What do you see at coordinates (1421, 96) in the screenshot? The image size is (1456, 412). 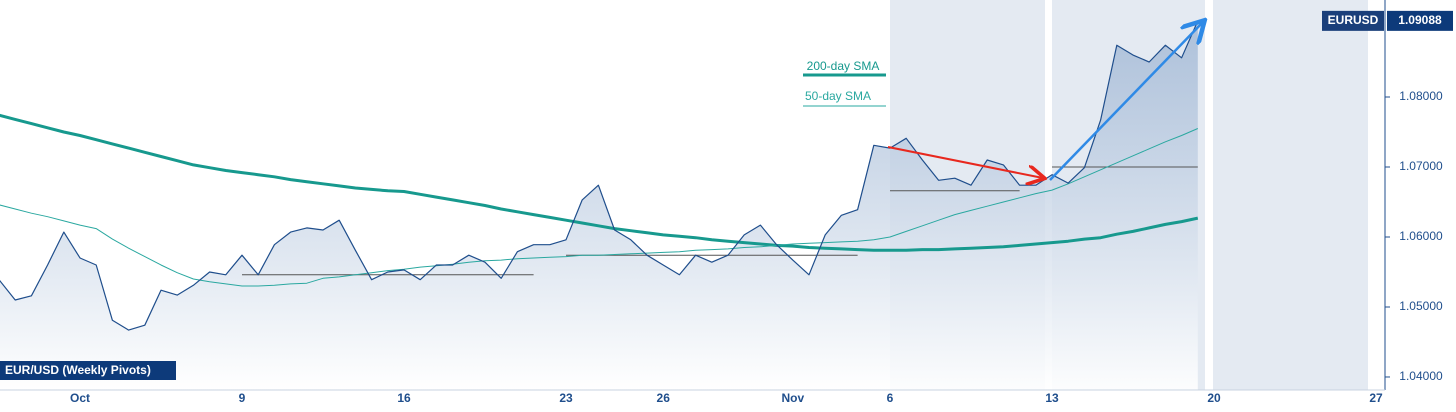 I see `y-tick-label: 1.08000` at bounding box center [1421, 96].